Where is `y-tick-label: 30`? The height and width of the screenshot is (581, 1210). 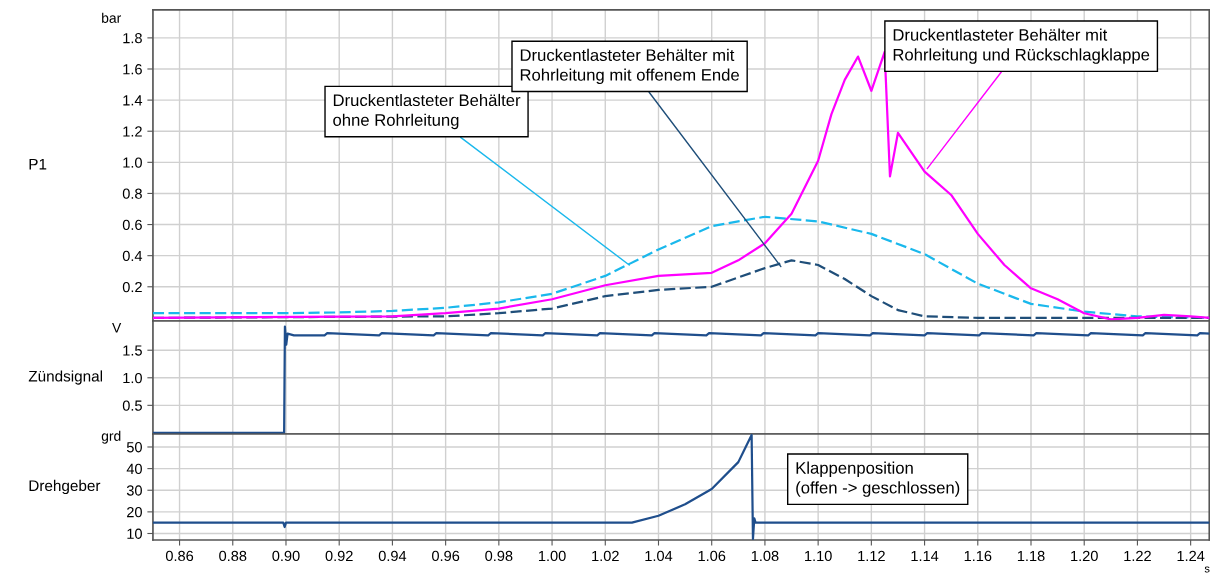 y-tick-label: 30 is located at coordinates (134, 490).